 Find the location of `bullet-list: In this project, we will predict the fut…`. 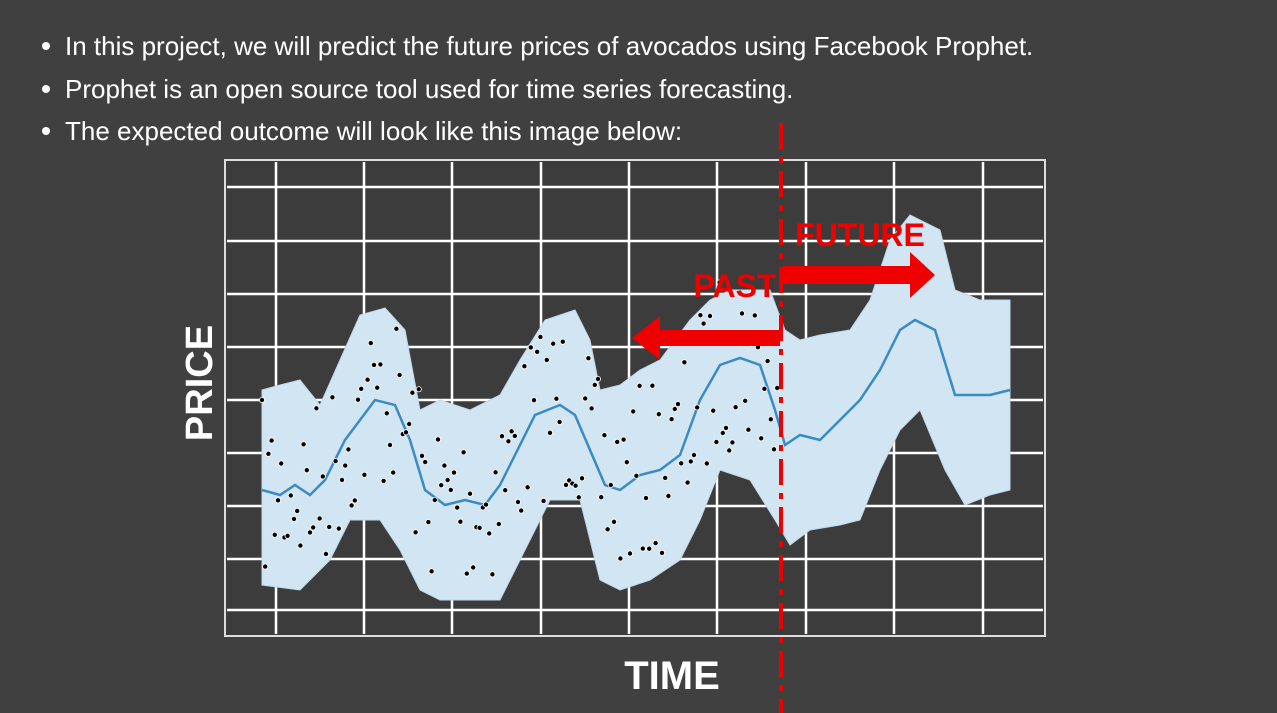

bullet-list: In this project, we will predict the fut… is located at coordinates (537, 88).